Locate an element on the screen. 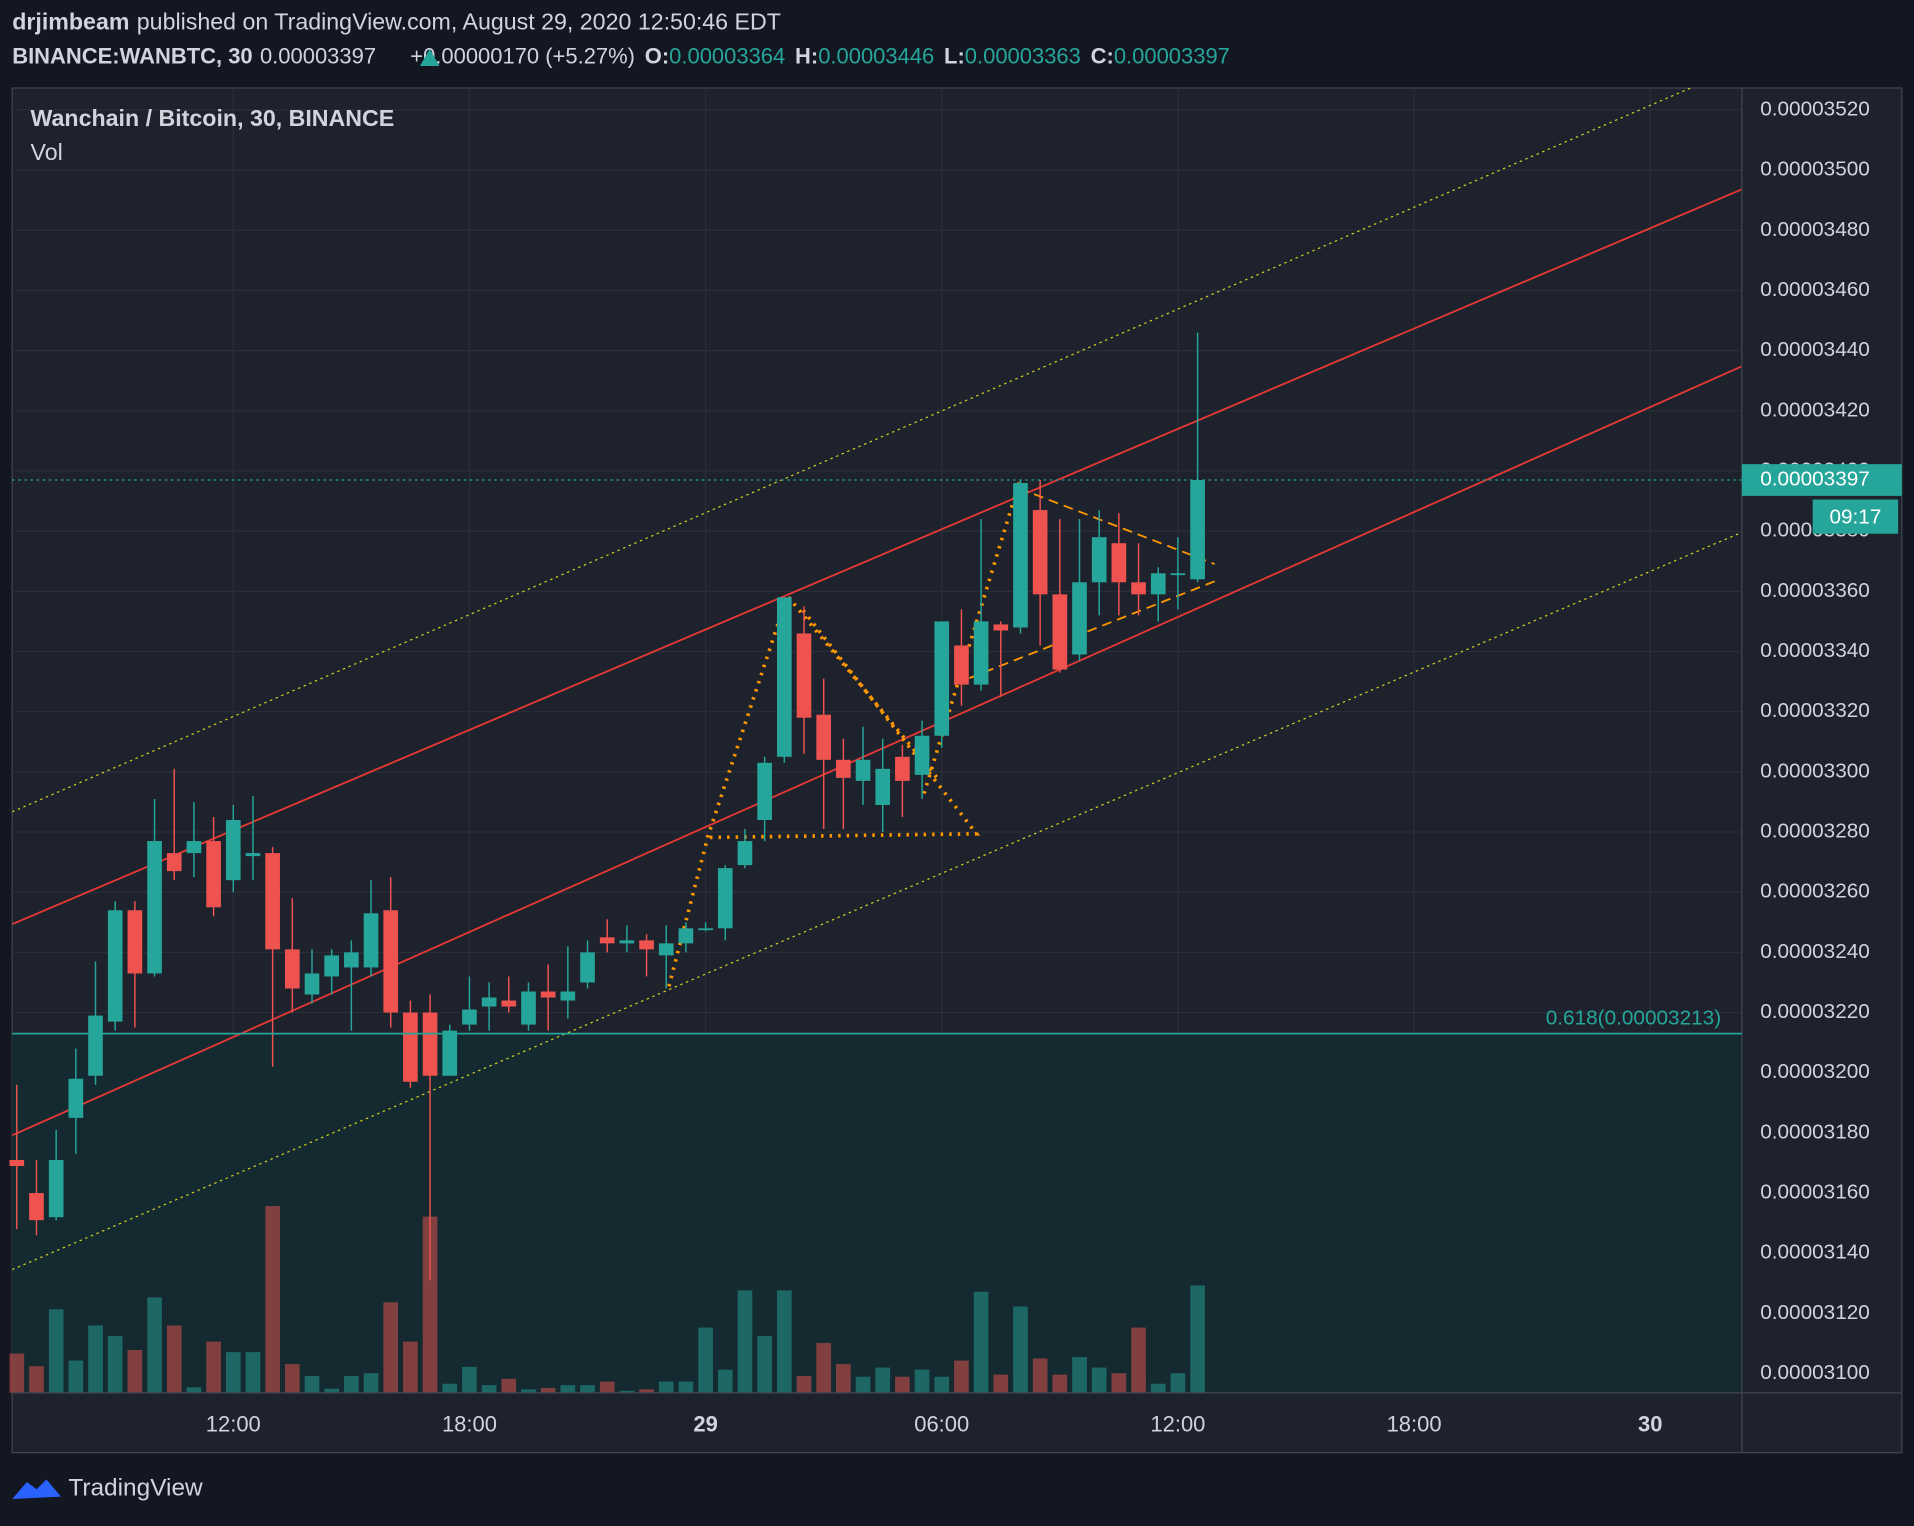 Image resolution: width=1914 pixels, height=1526 pixels. y-tick-label: 0.00003520 is located at coordinates (1815, 108).